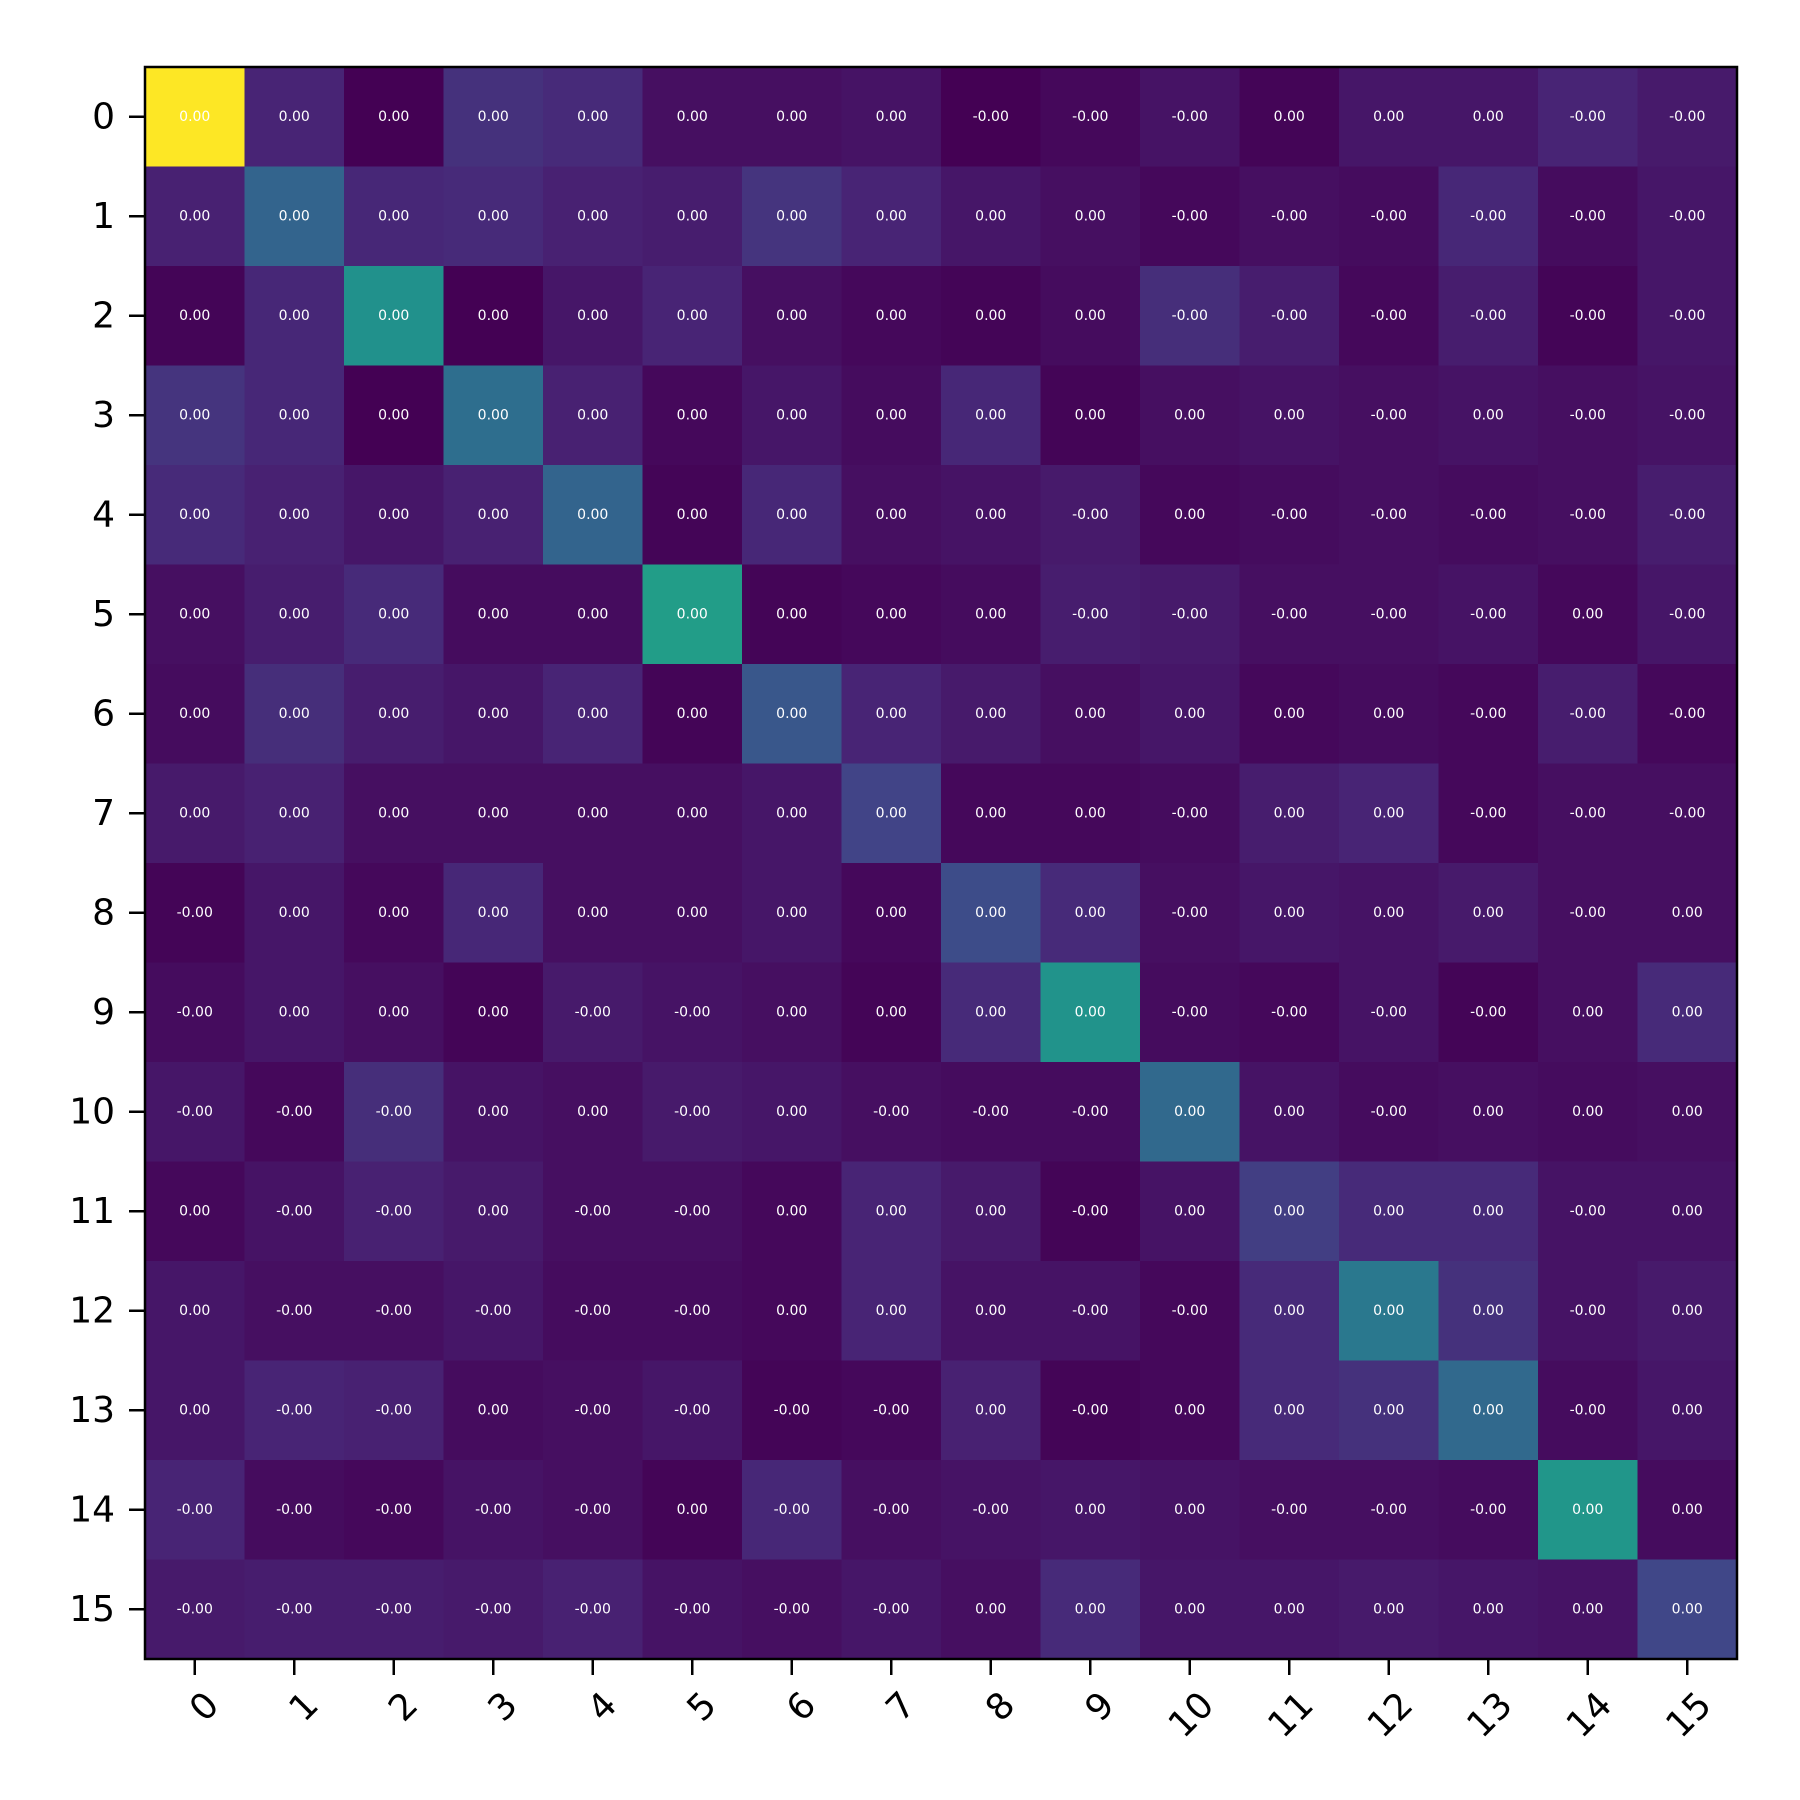 This screenshot has height=1800, width=1800. Describe the element at coordinates (891, 1211) in the screenshot. I see `cell-value-label-11-7: 0.00` at that location.